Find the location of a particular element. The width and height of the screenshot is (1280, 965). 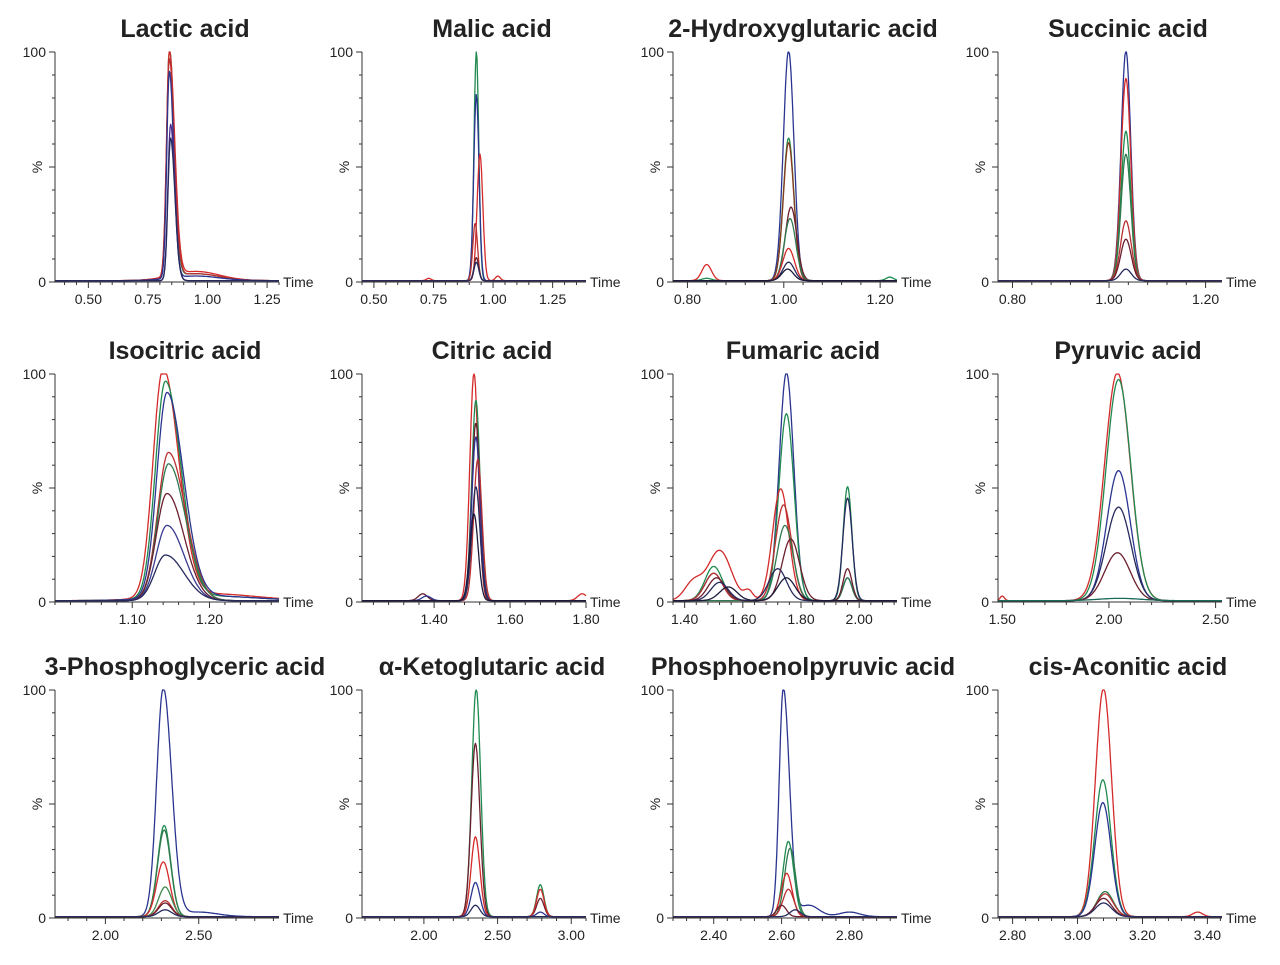

chart-title: α-Ketoglutaric acid is located at coordinates (492, 667).